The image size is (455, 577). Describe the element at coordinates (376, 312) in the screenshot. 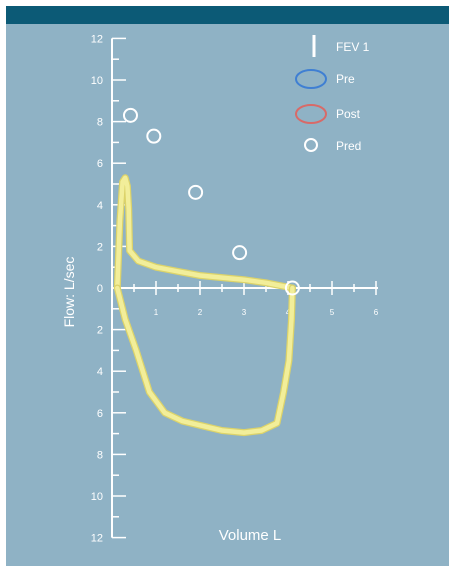

I see `x-tick-label: 6` at that location.